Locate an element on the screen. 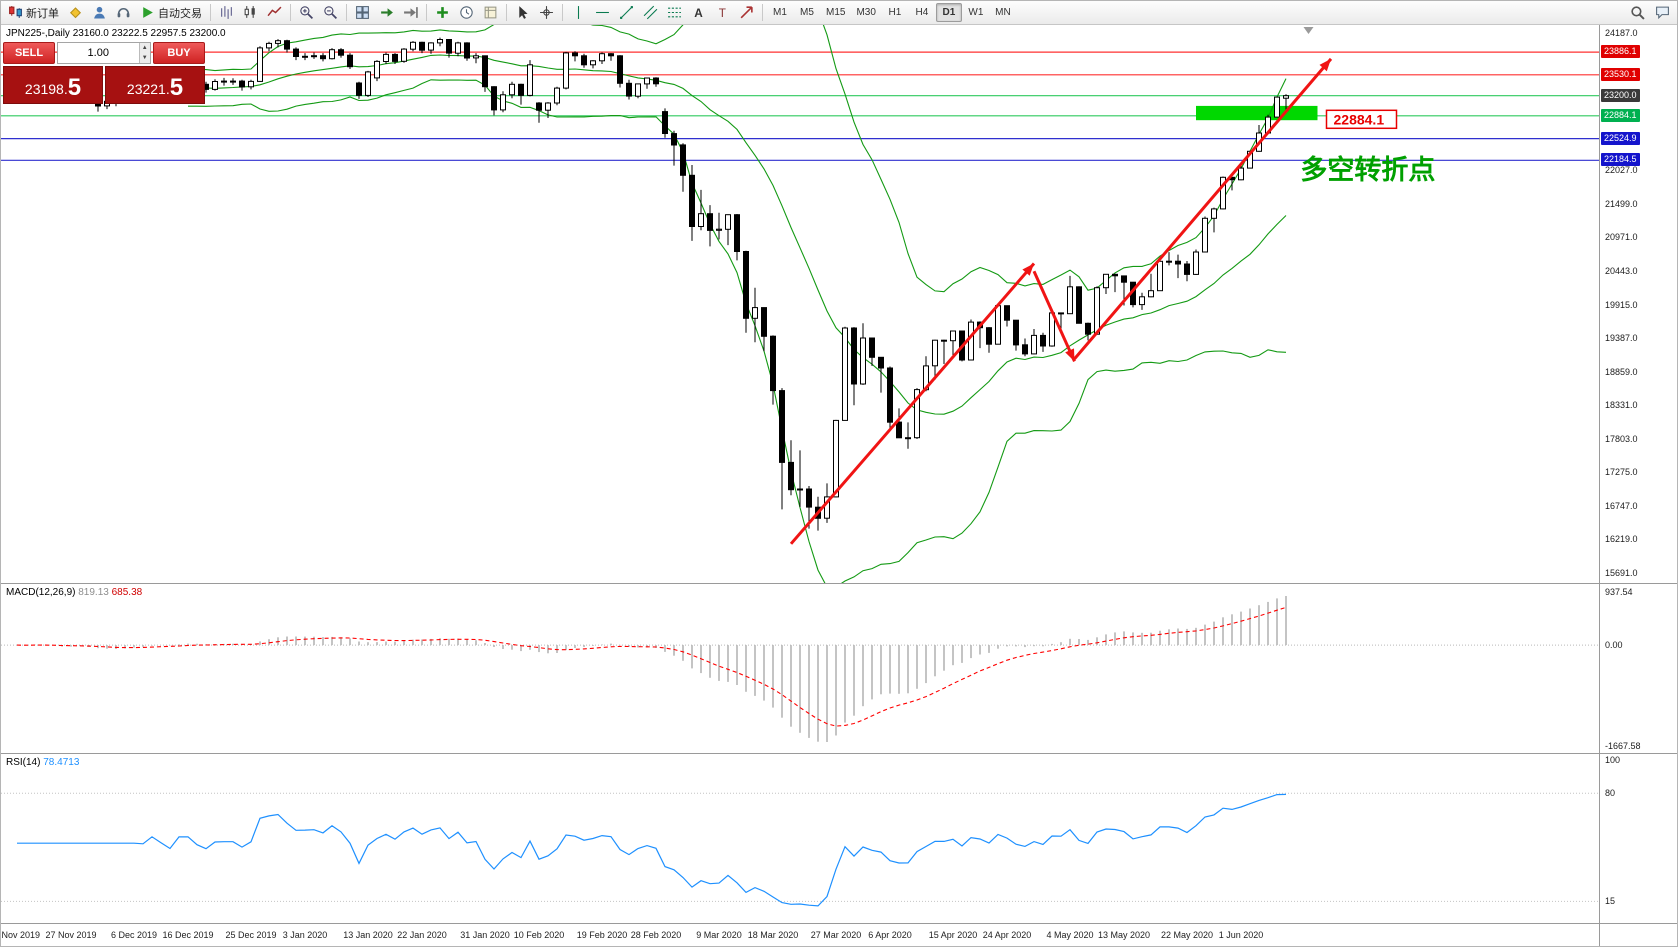  vertical-line-button is located at coordinates (578, 13).